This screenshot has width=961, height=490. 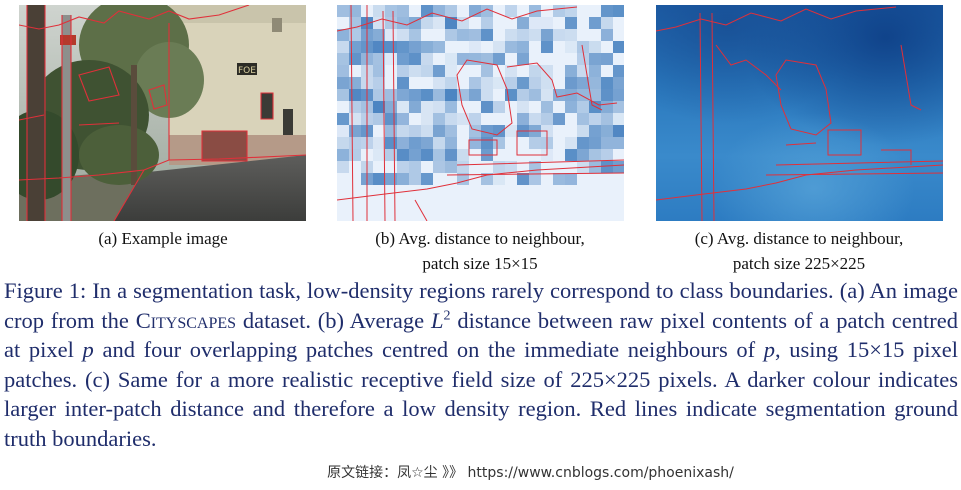 I want to click on example-image: FOE, so click(x=162, y=113).